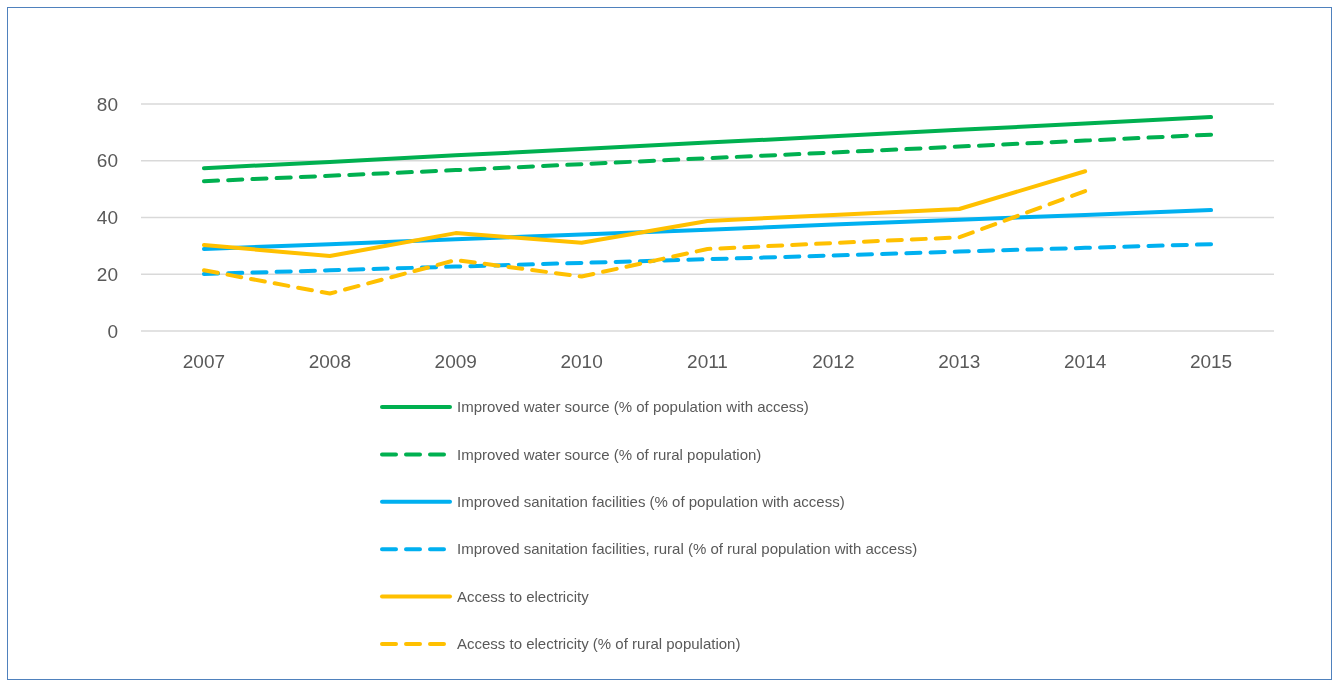  What do you see at coordinates (107, 104) in the screenshot?
I see `y-tick-label: 80` at bounding box center [107, 104].